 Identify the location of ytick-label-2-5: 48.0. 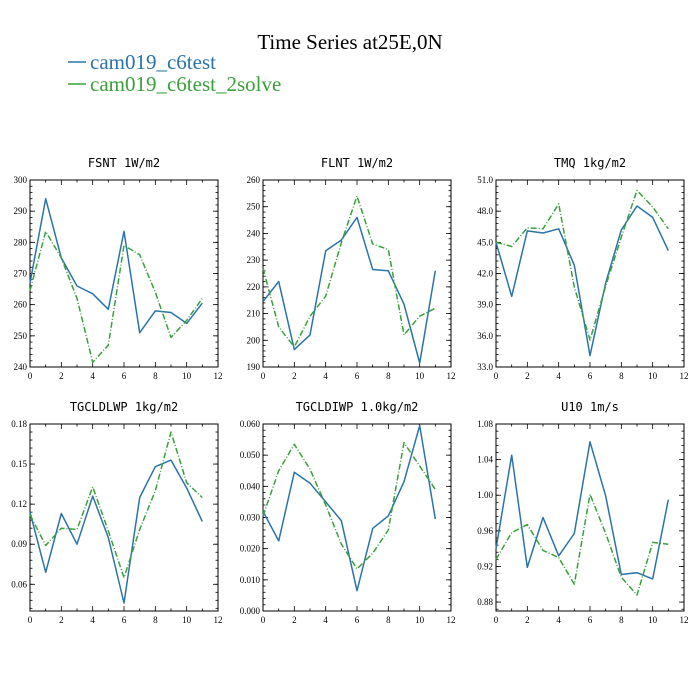
(485, 211).